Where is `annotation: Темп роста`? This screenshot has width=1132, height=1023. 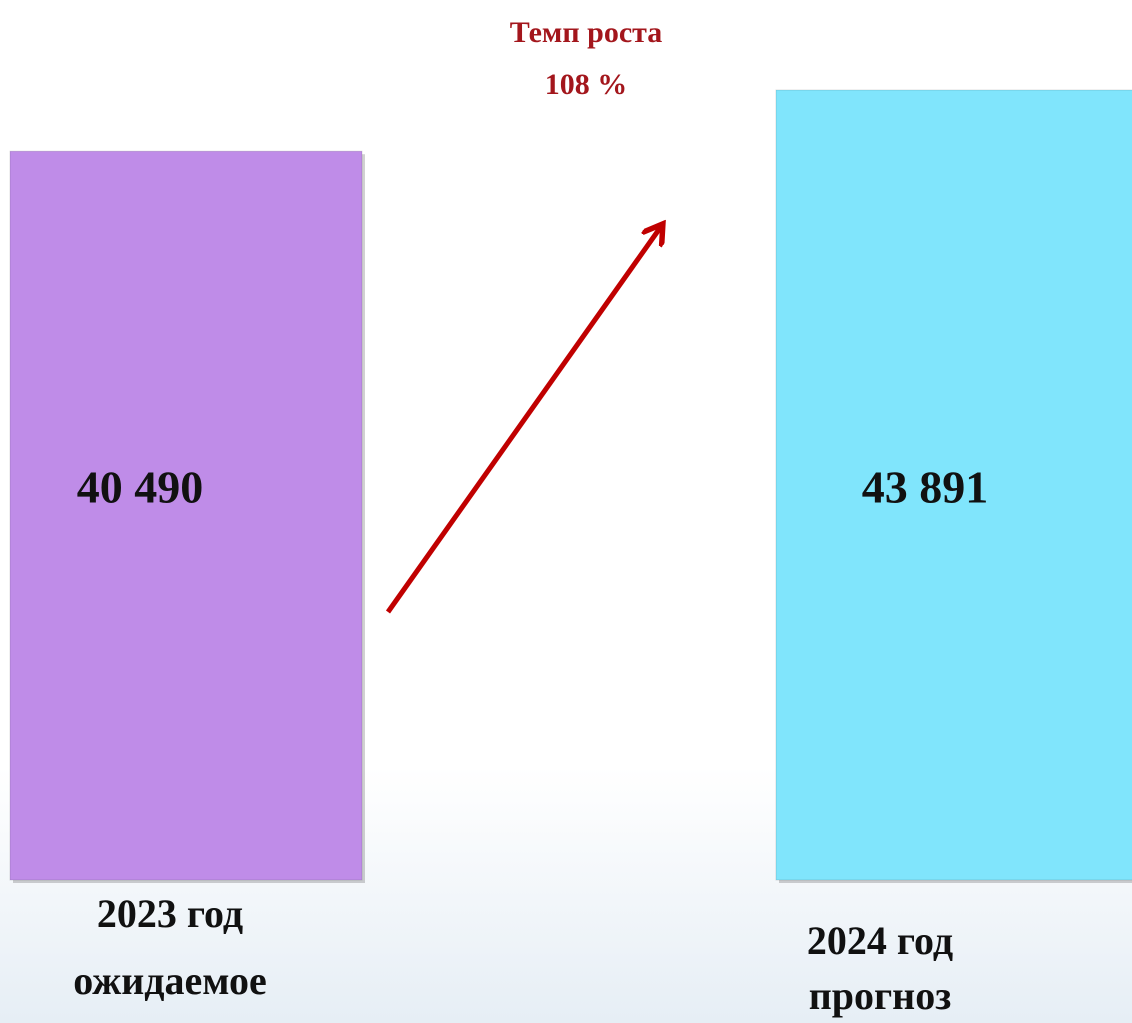 annotation: Темп роста is located at coordinates (586, 32).